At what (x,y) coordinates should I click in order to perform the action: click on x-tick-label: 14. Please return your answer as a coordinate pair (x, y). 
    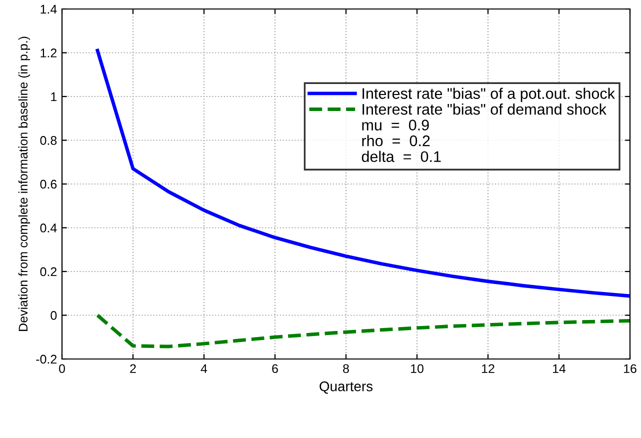
    Looking at the image, I should click on (559, 368).